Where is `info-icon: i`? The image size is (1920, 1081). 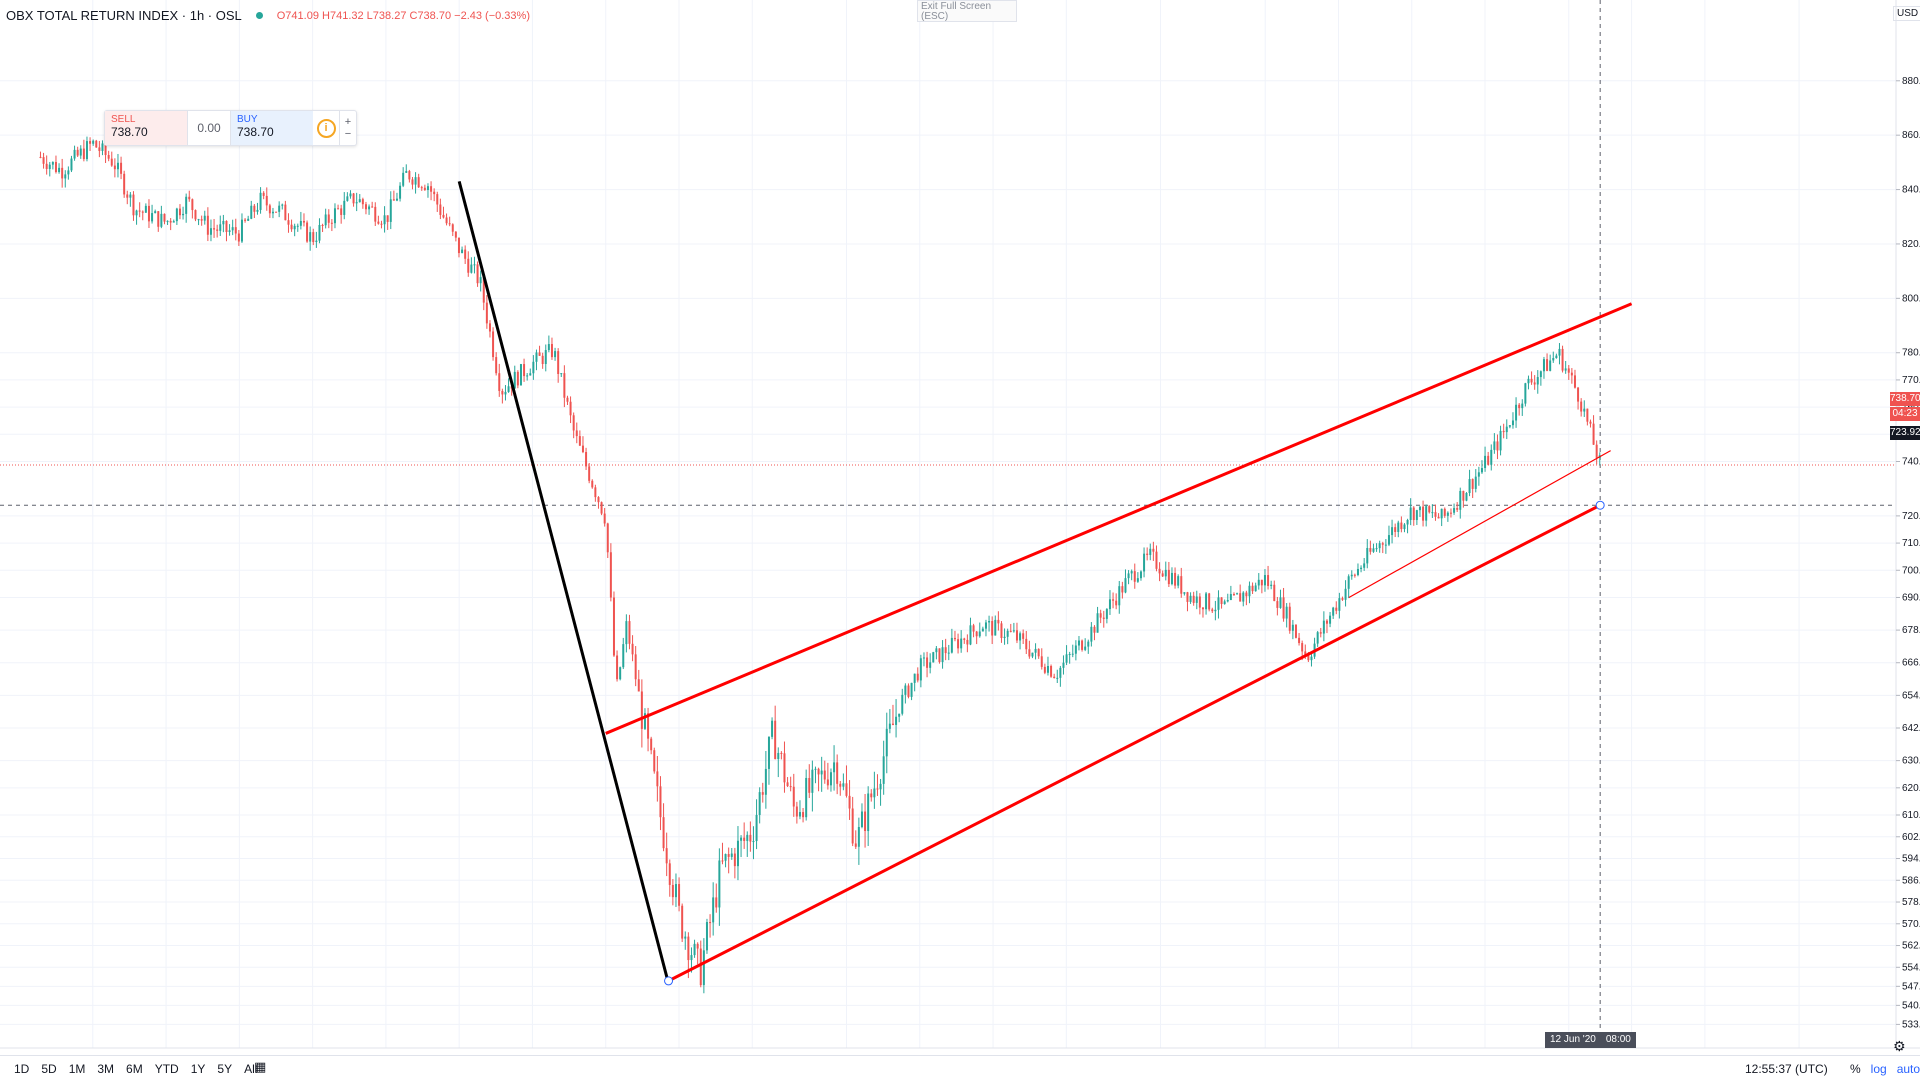
info-icon: i is located at coordinates (326, 128).